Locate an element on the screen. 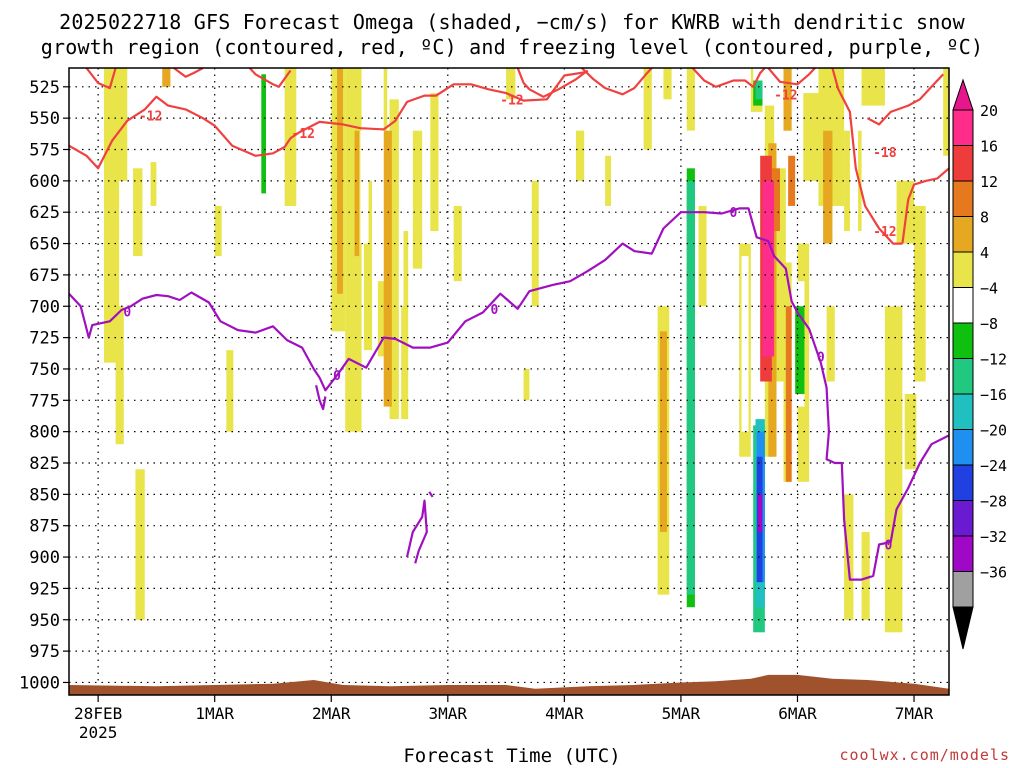 The height and width of the screenshot is (768, 1024). x-axis-label: Forecast Time (UTC) is located at coordinates (512, 756).